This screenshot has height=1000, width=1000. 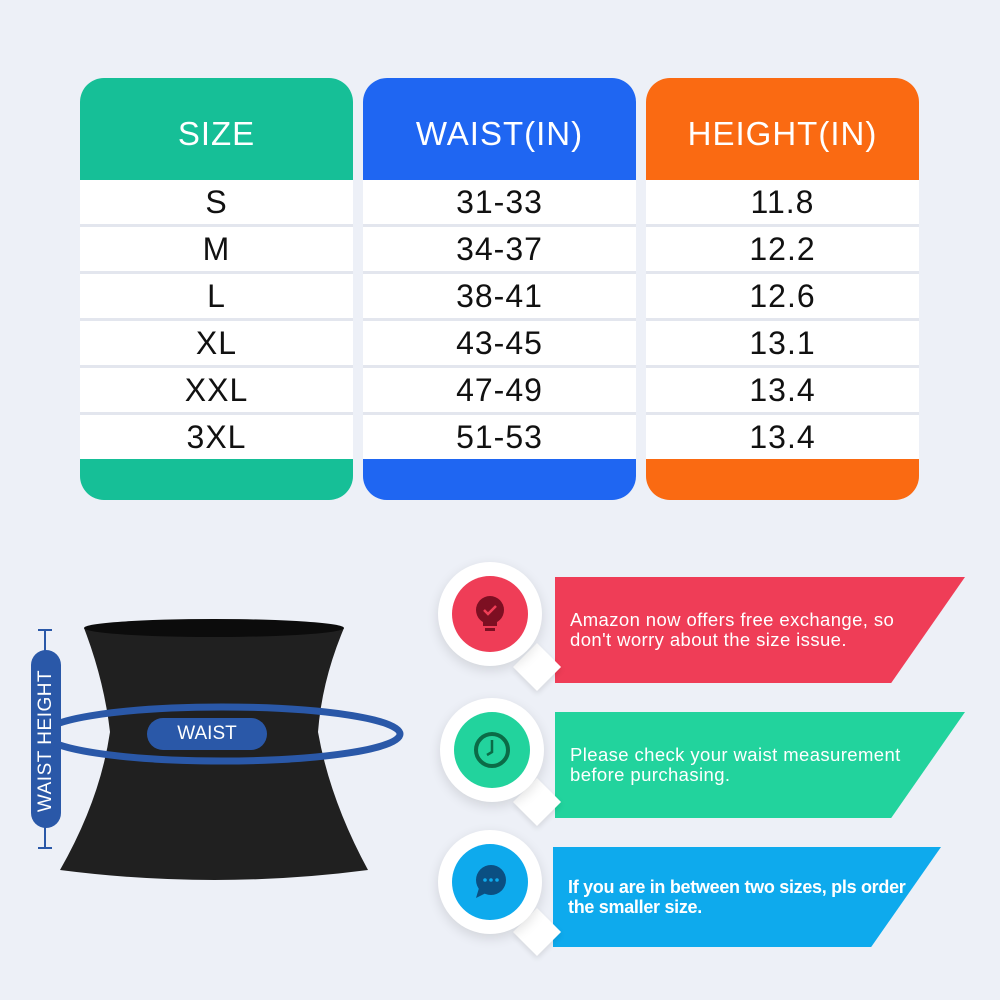 I want to click on column-header: SIZE, so click(x=216, y=133).